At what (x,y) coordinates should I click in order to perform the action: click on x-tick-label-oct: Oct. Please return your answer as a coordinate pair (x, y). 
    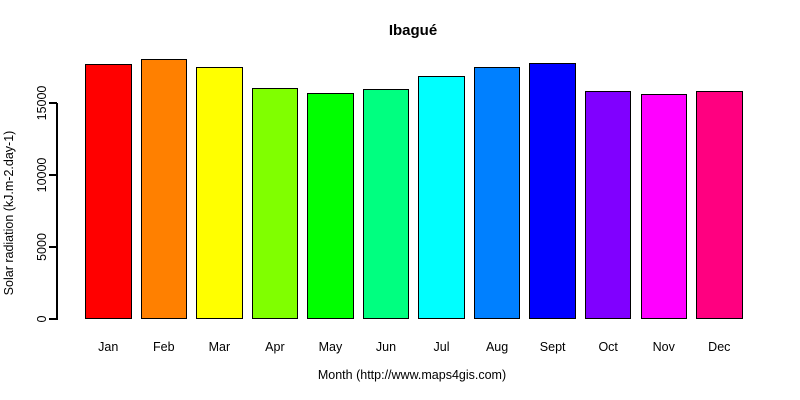
    Looking at the image, I should click on (608, 347).